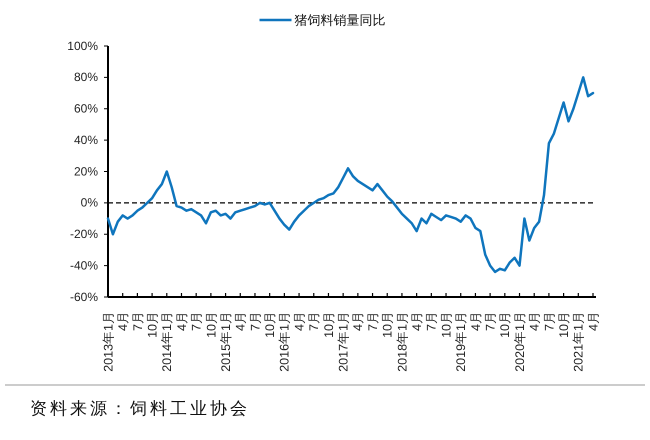 Image resolution: width=650 pixels, height=440 pixels. I want to click on x-tick-label: 2019年1月, so click(461, 341).